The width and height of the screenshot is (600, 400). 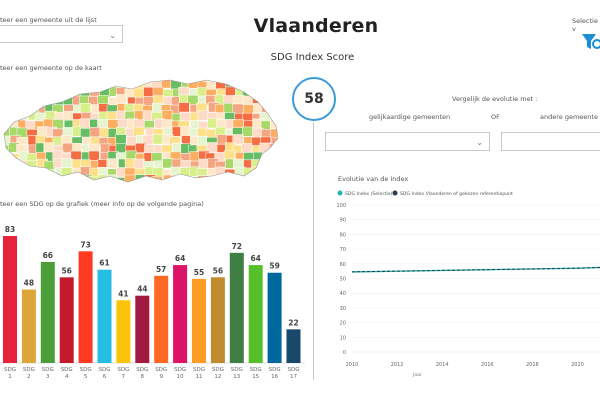 What do you see at coordinates (395, 193) in the screenshot?
I see `legend-marker` at bounding box center [395, 193].